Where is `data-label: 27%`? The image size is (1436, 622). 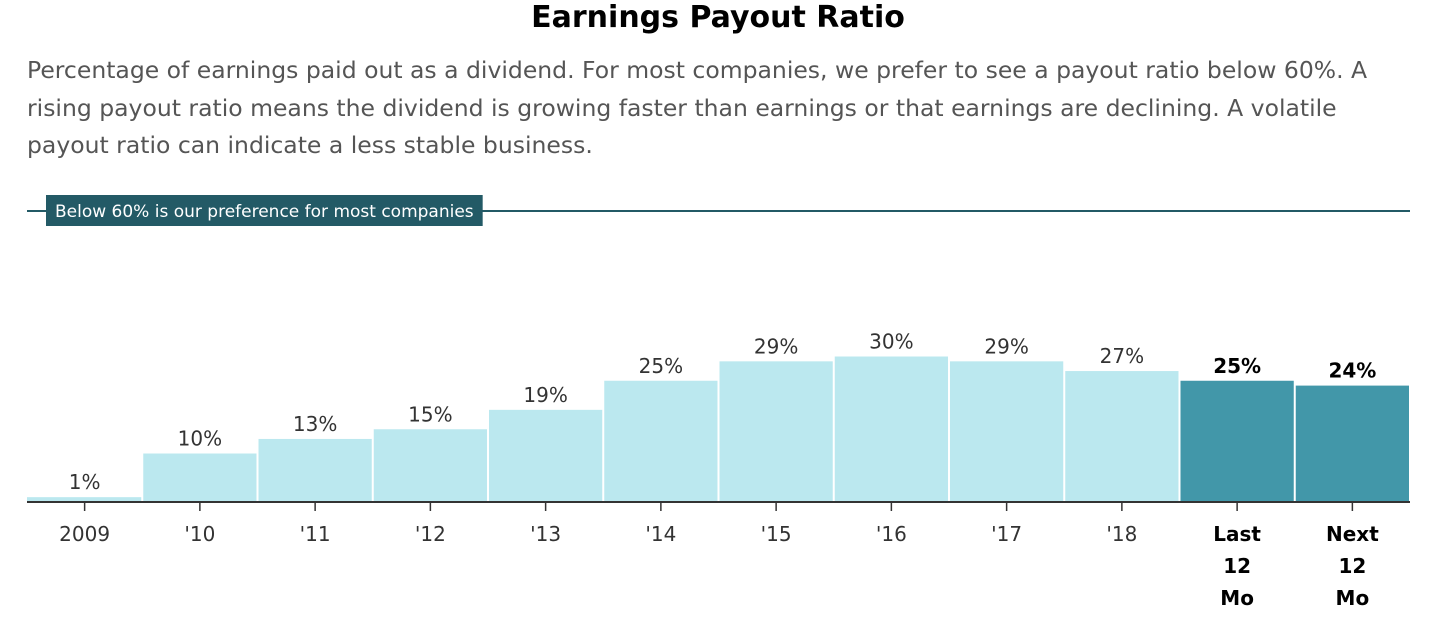
data-label: 27% is located at coordinates (1122, 356).